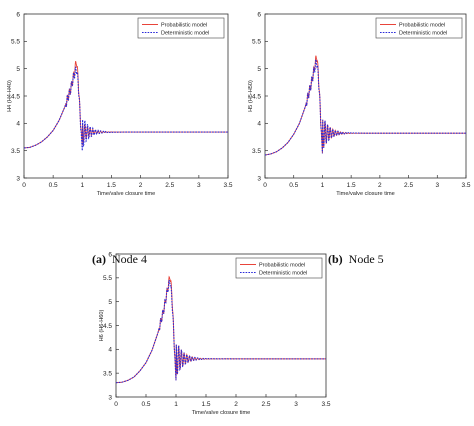 This screenshot has width=474, height=426. I want to click on caption-node-4: (a) Node 4, so click(119, 259).